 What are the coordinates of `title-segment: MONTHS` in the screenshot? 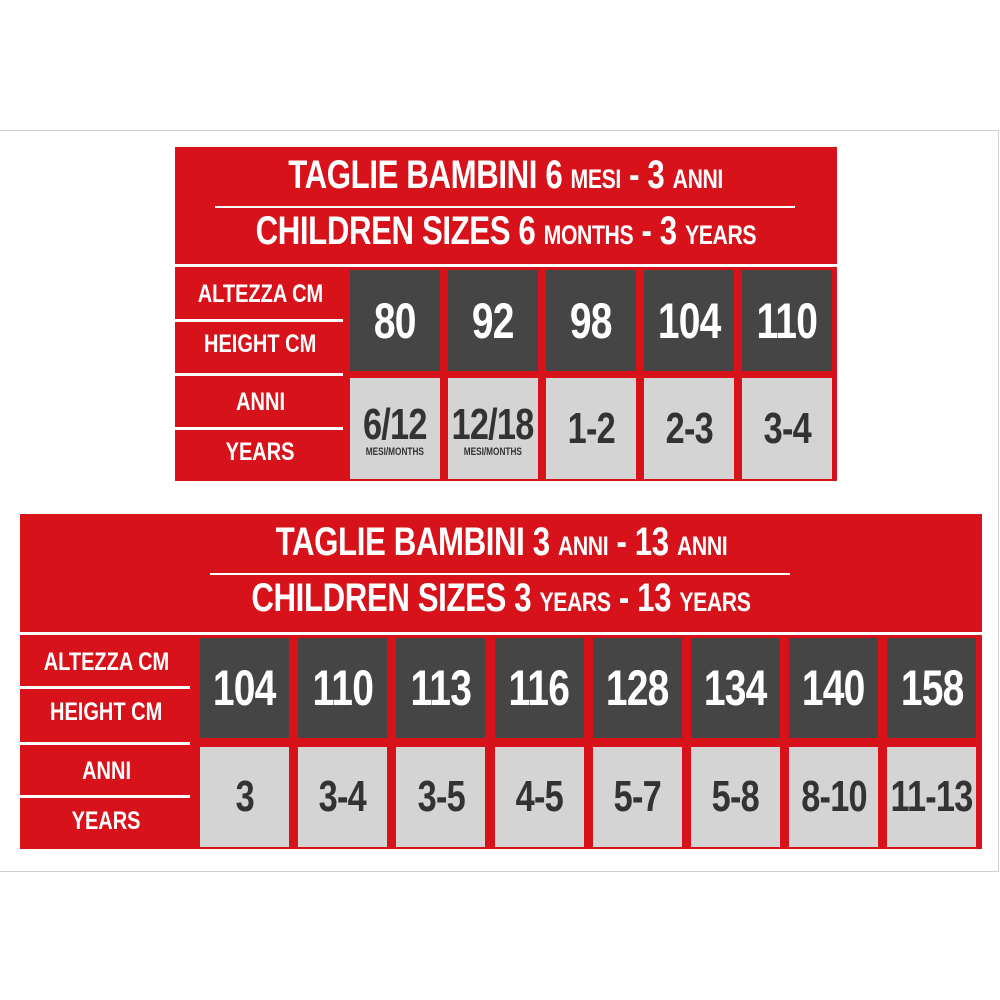 It's located at (588, 234).